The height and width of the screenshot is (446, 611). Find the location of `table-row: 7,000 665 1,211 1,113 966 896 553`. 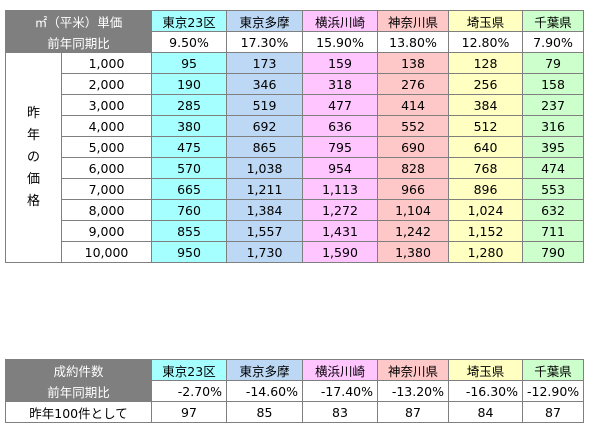

table-row: 7,000 665 1,211 1,113 966 896 553 is located at coordinates (295, 189).